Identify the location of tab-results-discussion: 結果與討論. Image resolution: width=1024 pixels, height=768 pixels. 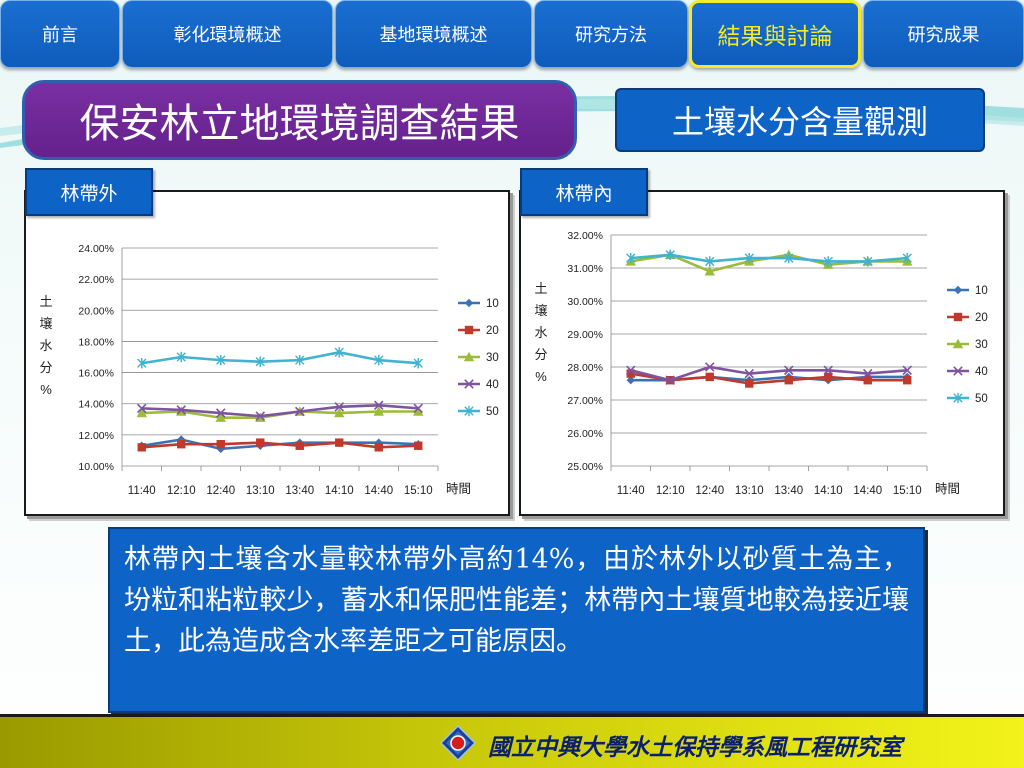
(775, 34).